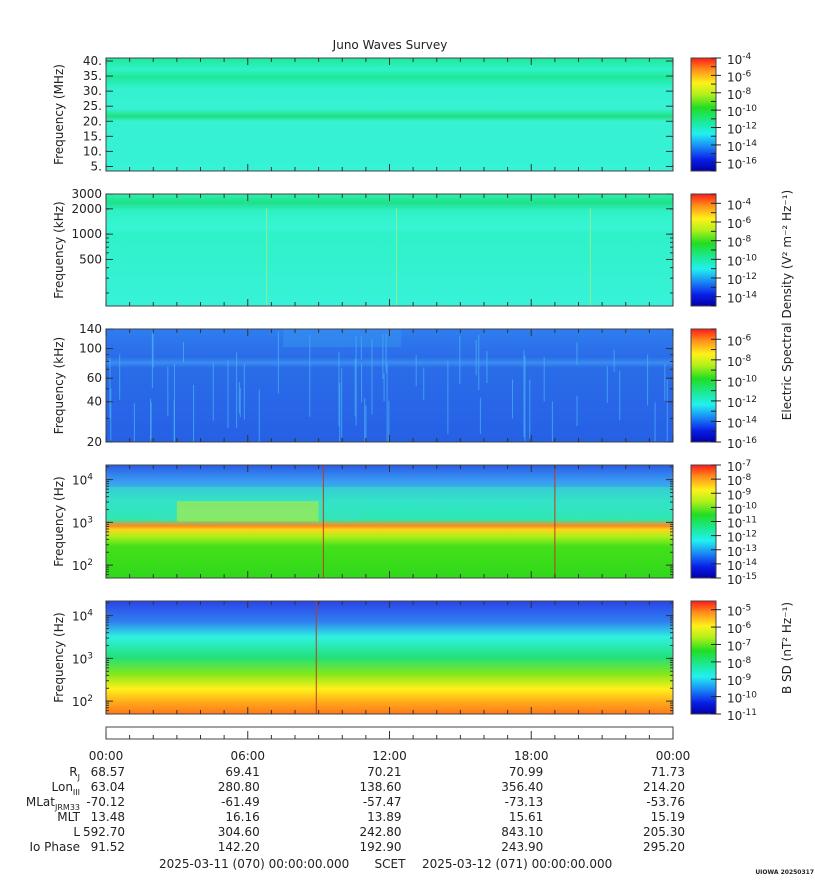  Describe the element at coordinates (94, 442) in the screenshot. I see `y-tick-label: 20` at that location.